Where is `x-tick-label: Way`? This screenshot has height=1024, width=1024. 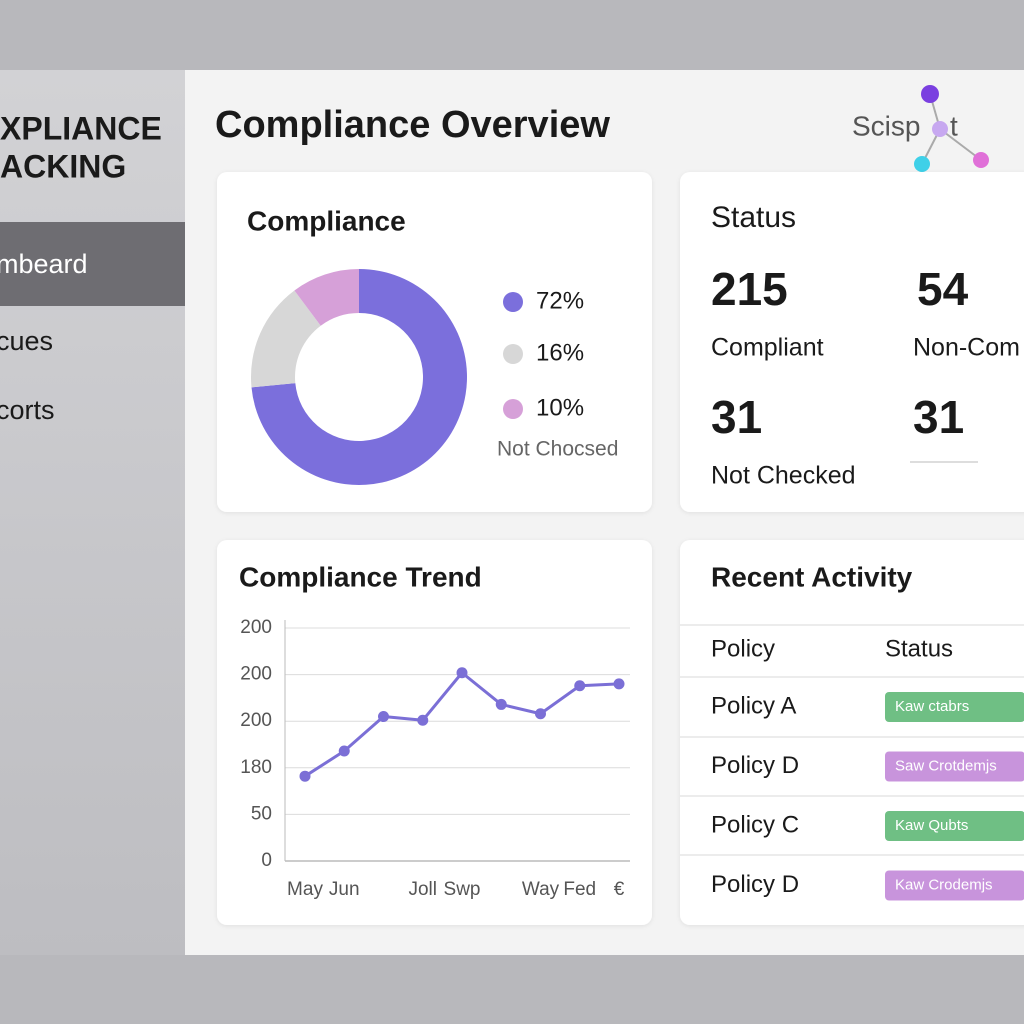
x-tick-label: Way is located at coordinates (541, 889).